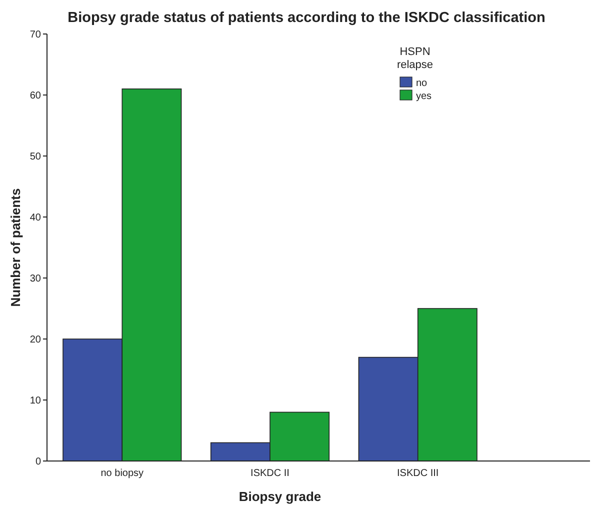 The image size is (597, 506). I want to click on y-tick-label: 60, so click(36, 96).